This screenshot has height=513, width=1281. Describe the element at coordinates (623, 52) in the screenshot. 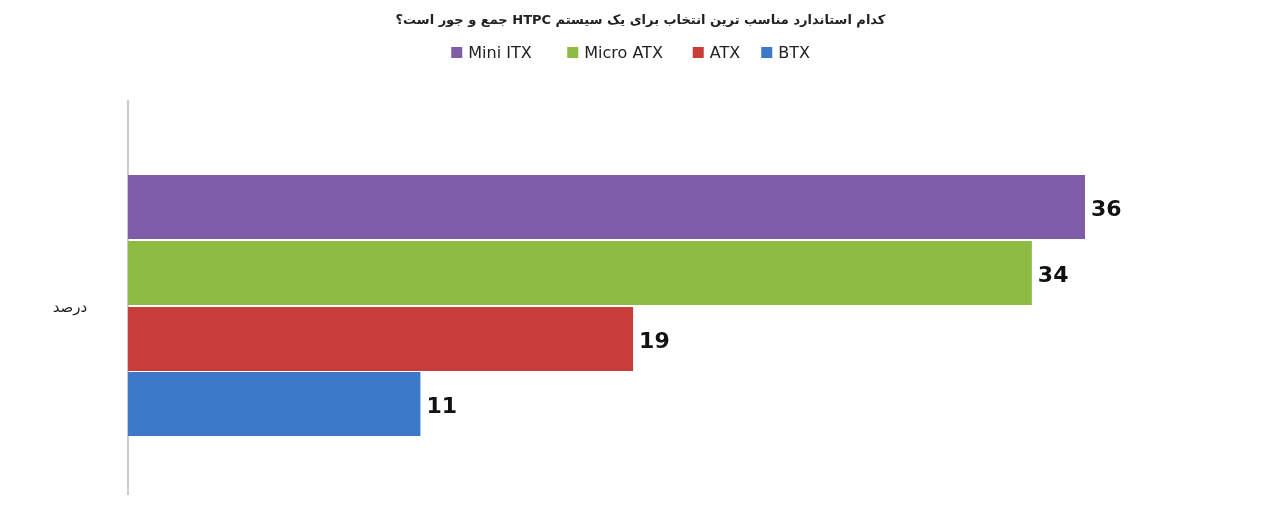

I see `legend-label: Micro ATX` at that location.